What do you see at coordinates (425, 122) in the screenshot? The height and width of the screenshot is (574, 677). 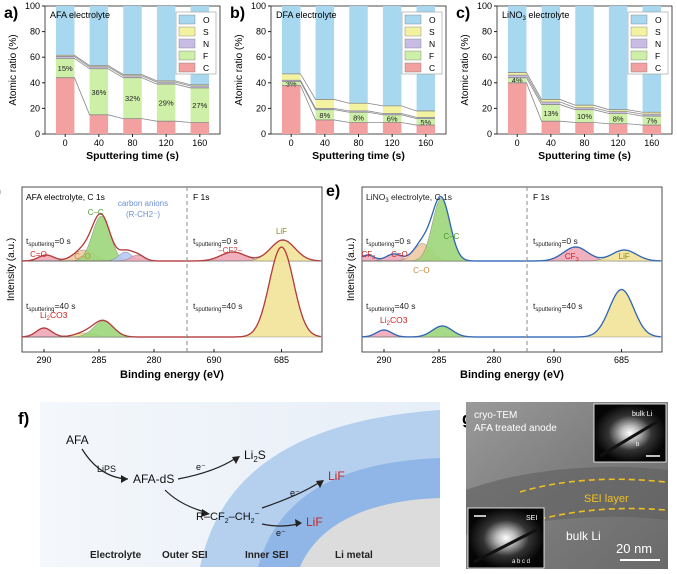 I see `f-value-label: 5%` at bounding box center [425, 122].